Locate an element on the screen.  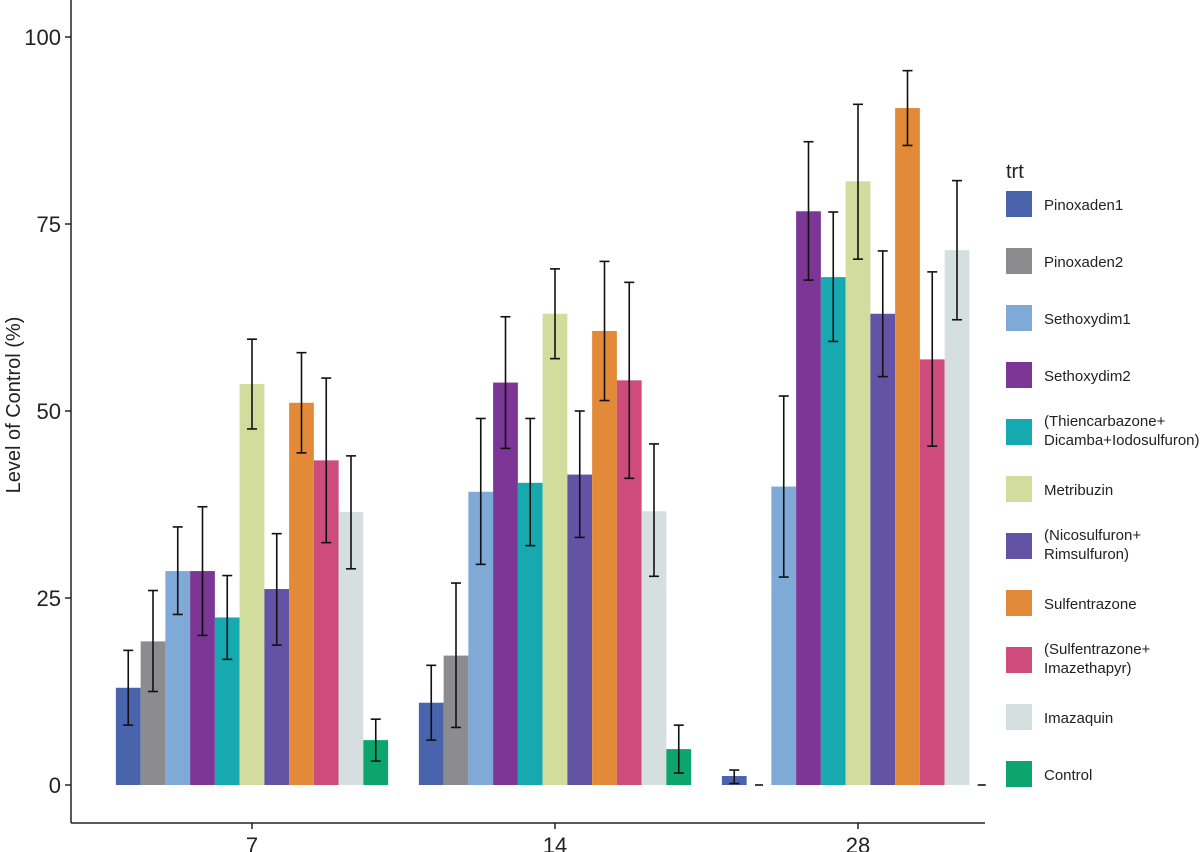
legend-item: (Nicosulfuron+ Rimsulfuron) is located at coordinates (1073, 545).